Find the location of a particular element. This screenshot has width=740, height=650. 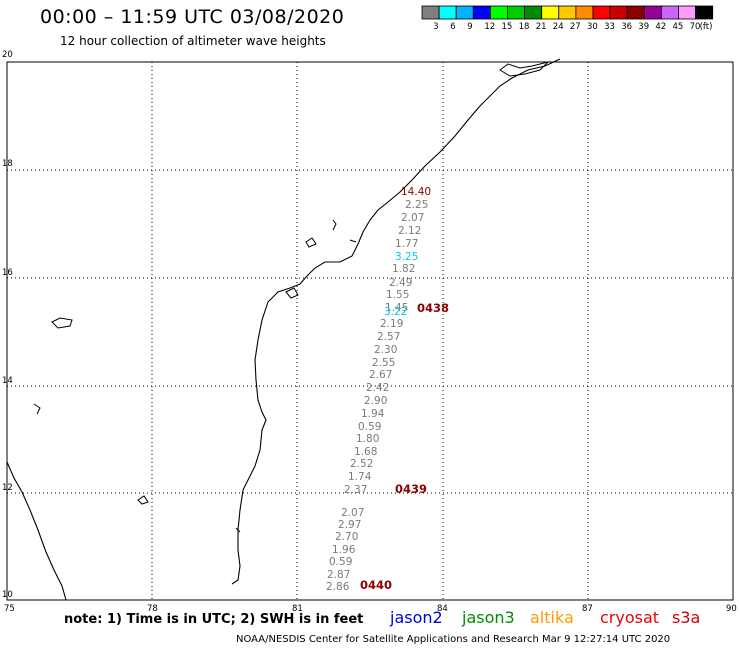

wave-height-value: 1.45 is located at coordinates (396, 308).